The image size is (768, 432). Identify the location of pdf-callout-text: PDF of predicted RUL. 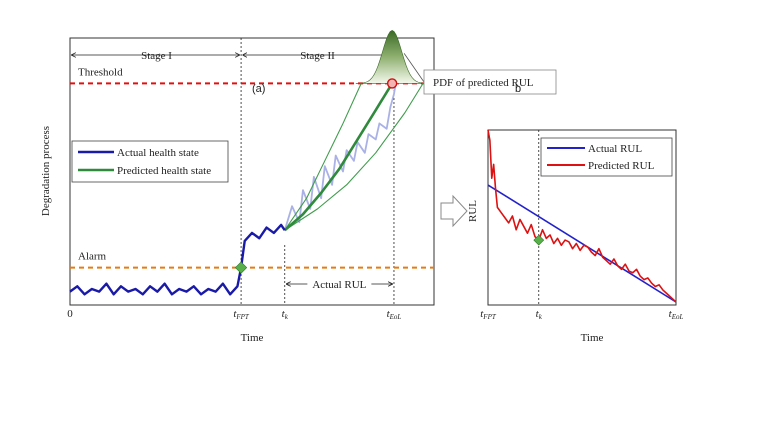
(483, 83).